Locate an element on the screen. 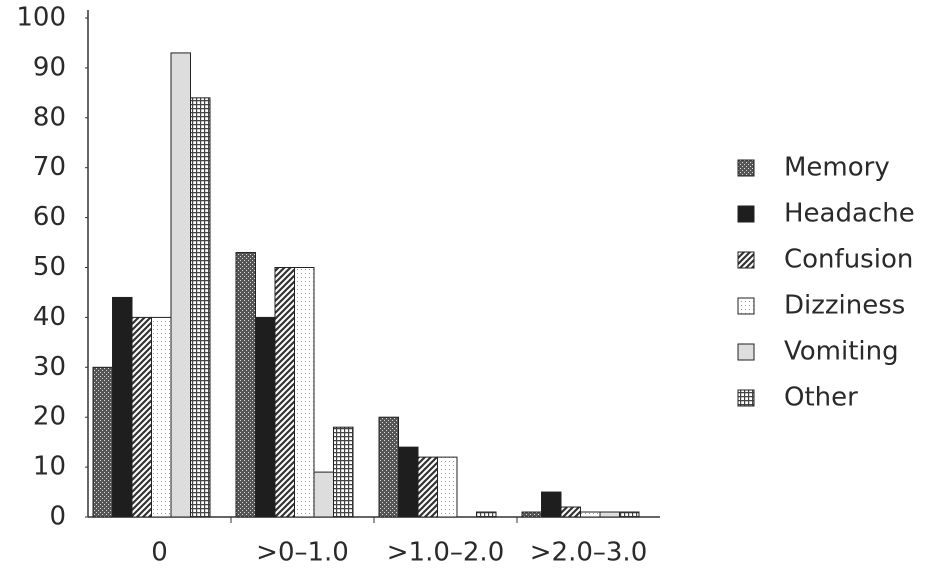 This screenshot has width=950, height=582. x-tick-label: 0 is located at coordinates (159, 553).